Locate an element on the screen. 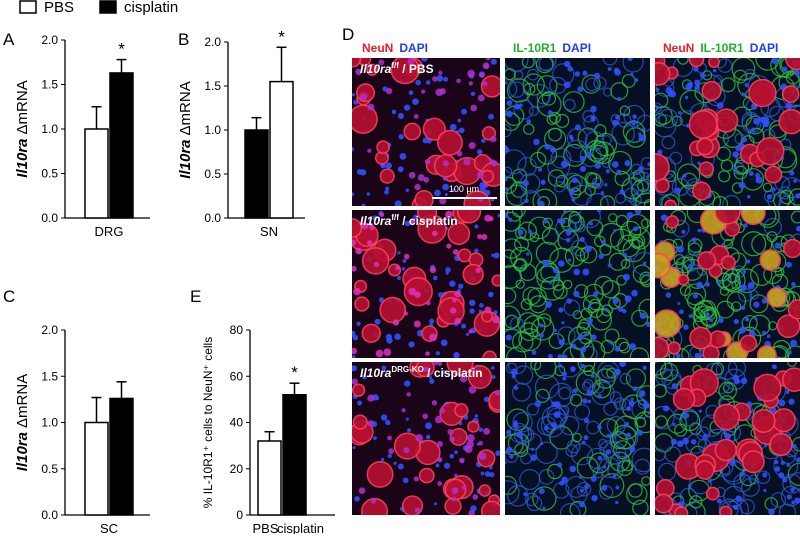  row-label-part: / PBS is located at coordinates (416, 69).